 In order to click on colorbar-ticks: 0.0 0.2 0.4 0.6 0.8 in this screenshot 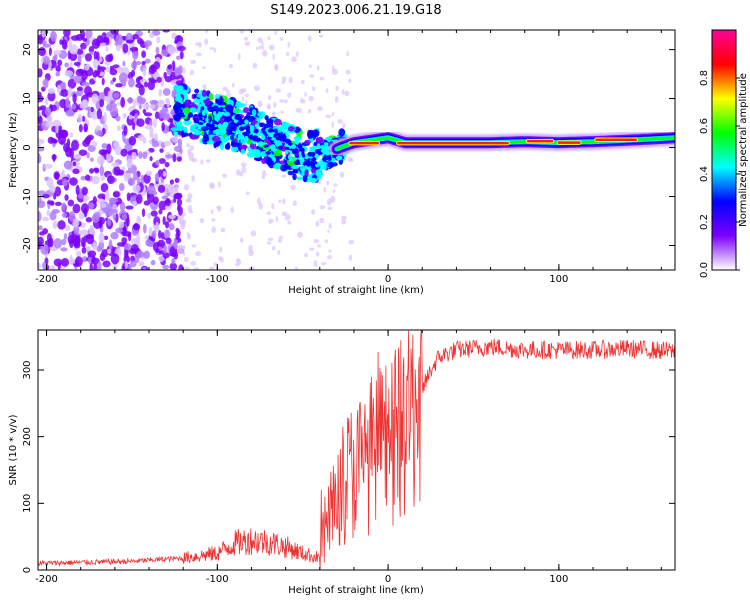, I will do `click(719, 174)`.